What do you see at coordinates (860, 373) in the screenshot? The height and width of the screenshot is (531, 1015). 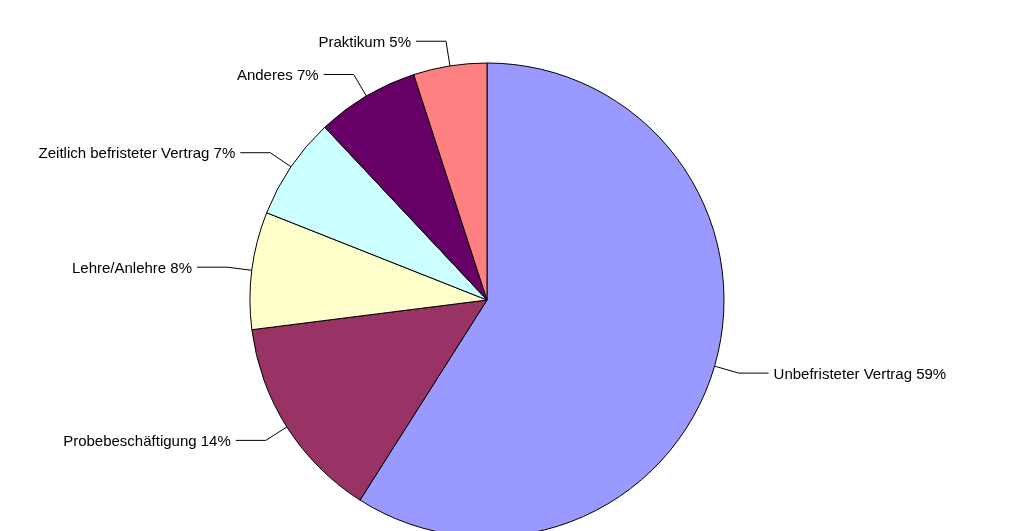 I see `slice-label: Unbefristeter Vertrag 59%` at bounding box center [860, 373].